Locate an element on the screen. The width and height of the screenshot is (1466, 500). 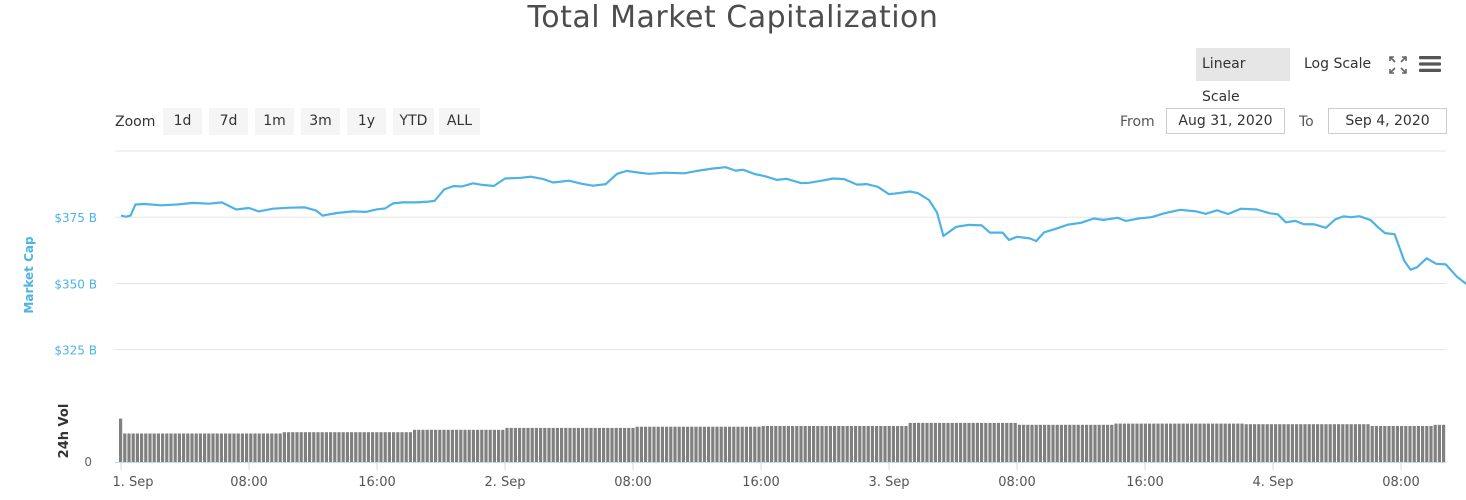
volume-zero-label: 0 is located at coordinates (88, 462).